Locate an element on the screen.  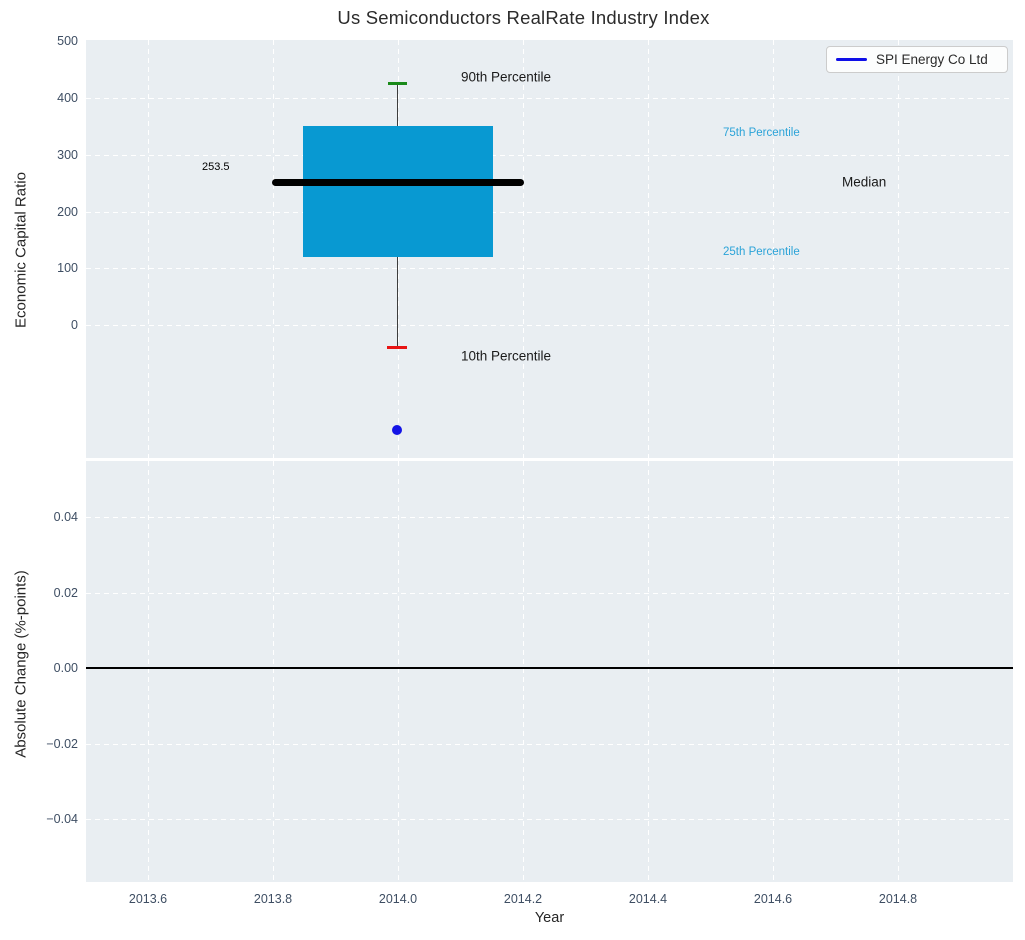
y-tick-label: 0 is located at coordinates (74, 325).